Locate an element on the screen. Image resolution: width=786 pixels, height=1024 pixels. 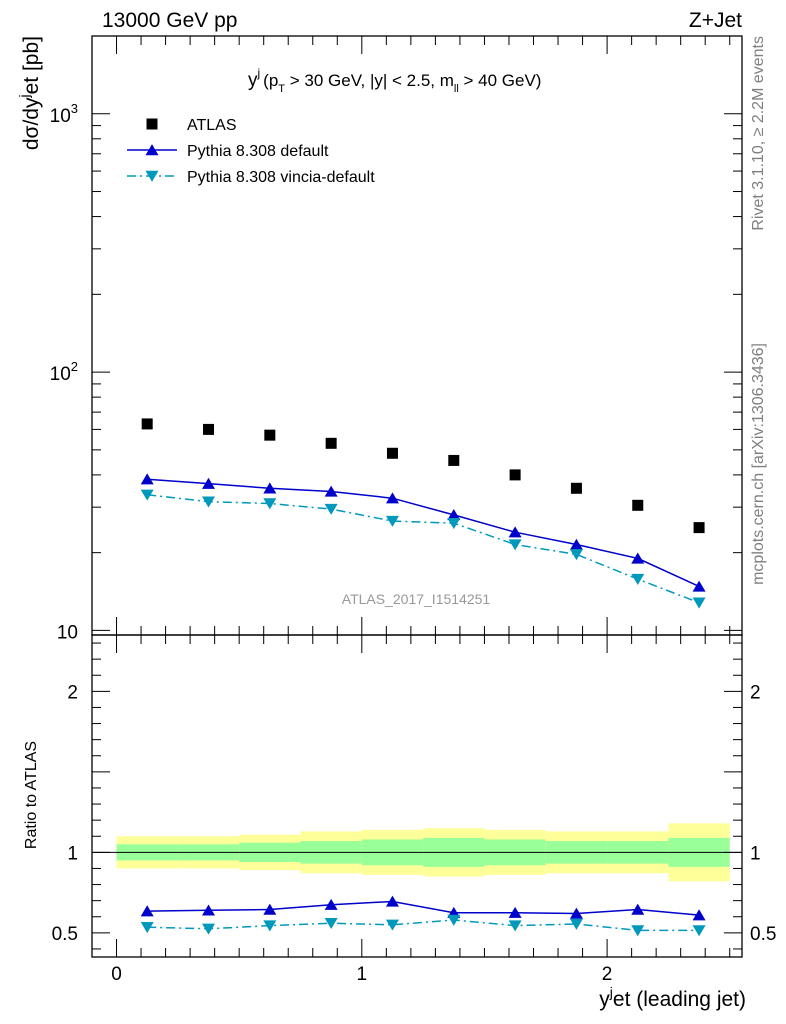
cut-label-p2: > 30 GeV, |y| < 2.5, m is located at coordinates (369, 80).